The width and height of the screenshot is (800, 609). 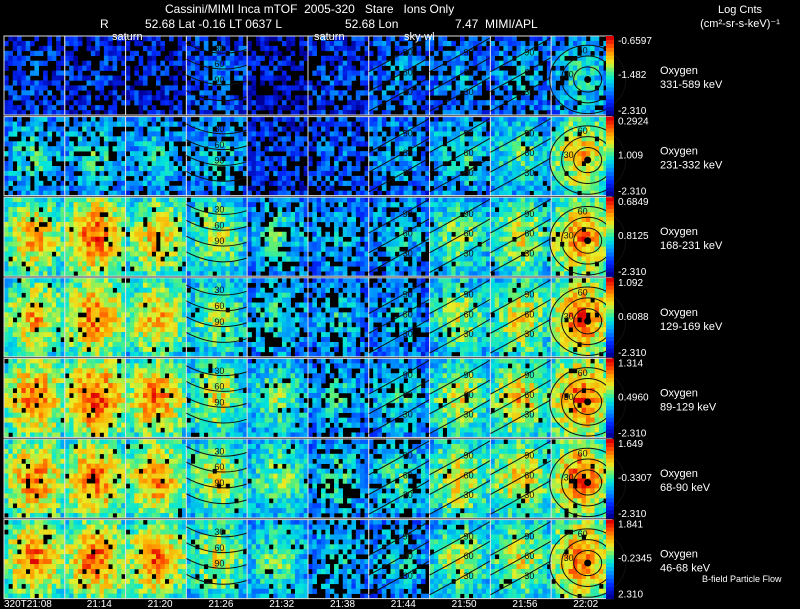 I want to click on heatmap-panel, so click(x=95, y=75).